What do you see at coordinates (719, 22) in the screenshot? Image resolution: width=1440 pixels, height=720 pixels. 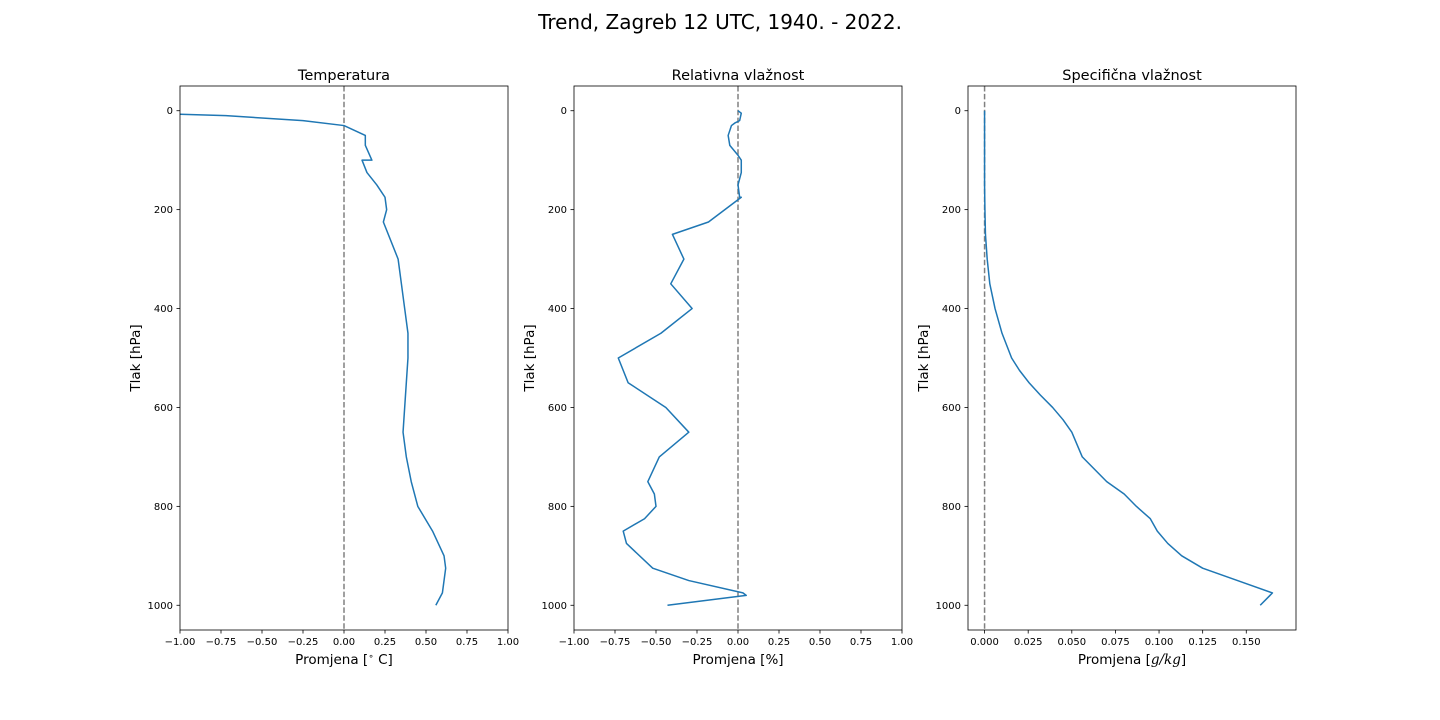 I see `figure-title: Trend, Zagreb 12 UTC, 1940. - 2022.` at bounding box center [719, 22].